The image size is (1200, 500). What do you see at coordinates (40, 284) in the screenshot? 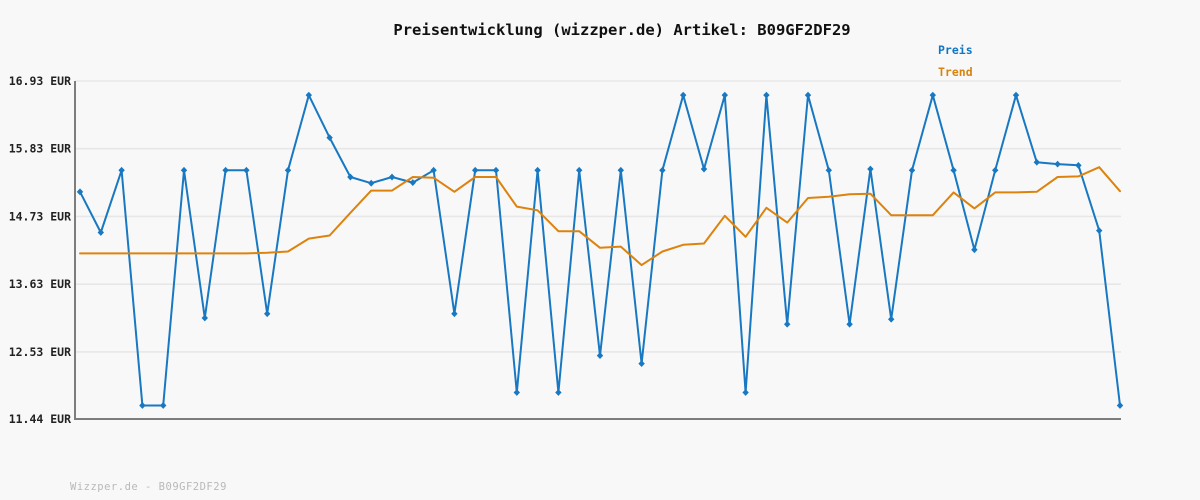
I see `y-axis-label: 13.63 EUR` at bounding box center [40, 284].